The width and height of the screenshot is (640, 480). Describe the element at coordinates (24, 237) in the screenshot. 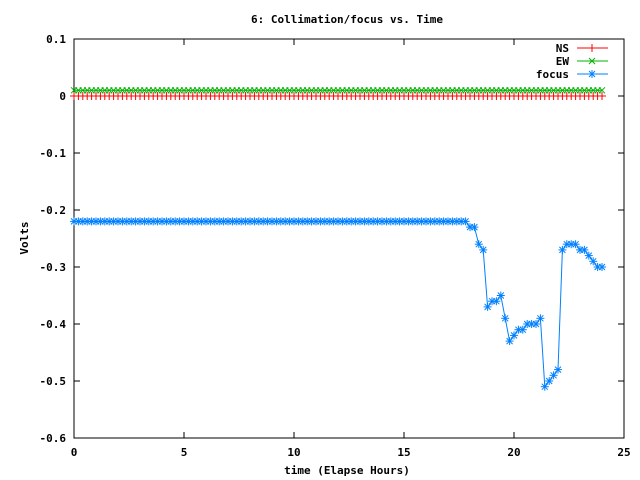

I see `y-axis-label: Volts` at that location.